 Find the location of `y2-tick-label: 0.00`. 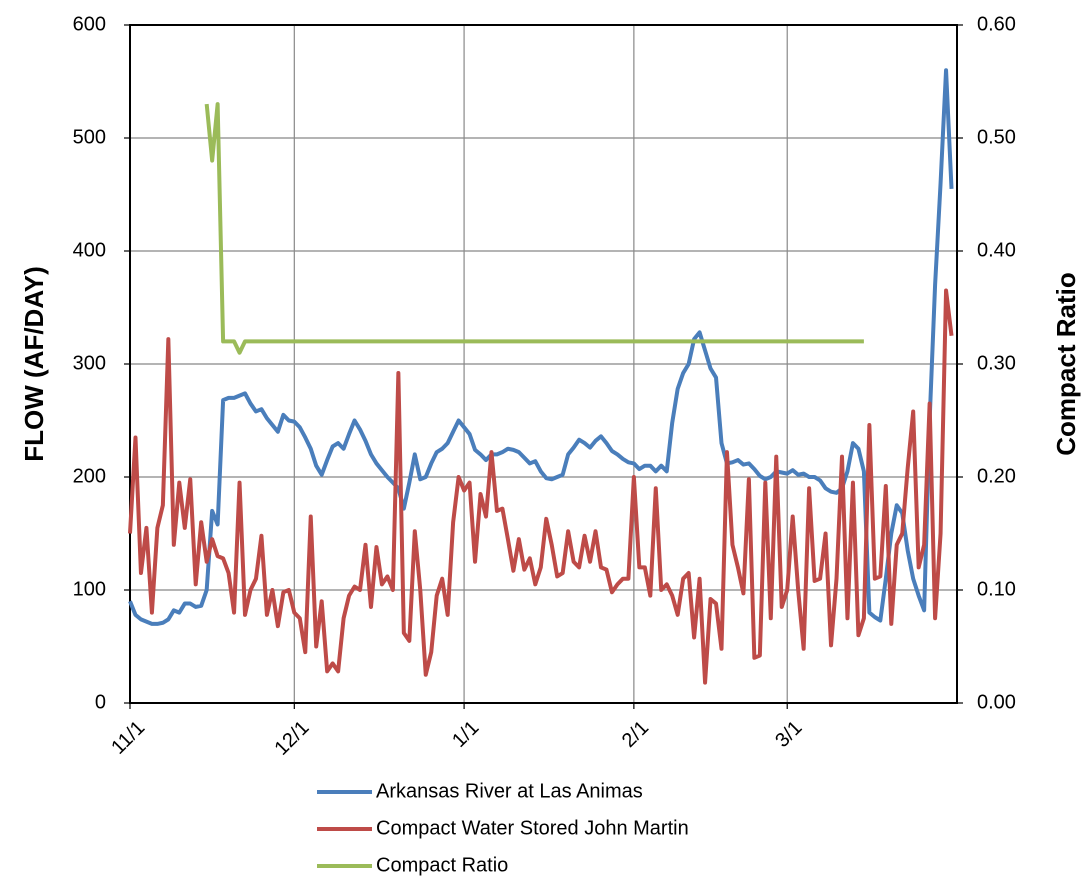

y2-tick-label: 0.00 is located at coordinates (996, 702).